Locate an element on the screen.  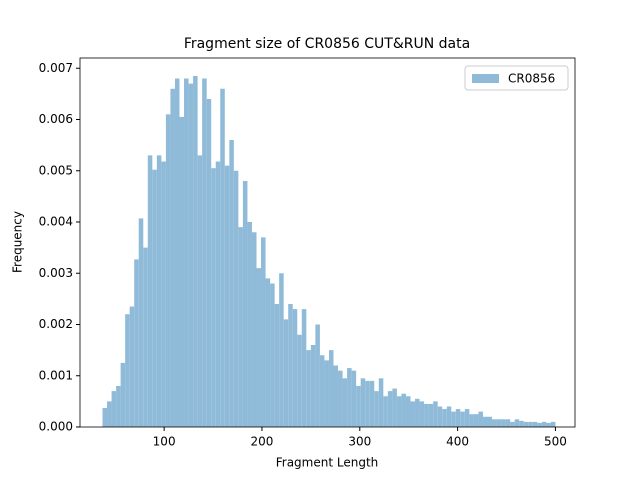
legend-label: CR0856 is located at coordinates (531, 79).